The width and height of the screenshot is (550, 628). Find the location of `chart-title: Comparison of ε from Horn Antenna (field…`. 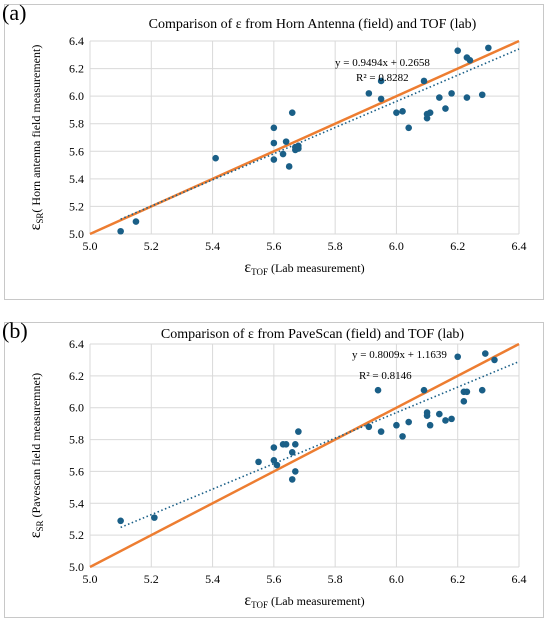

chart-title: Comparison of ε from Horn Antenna (field… is located at coordinates (313, 24).